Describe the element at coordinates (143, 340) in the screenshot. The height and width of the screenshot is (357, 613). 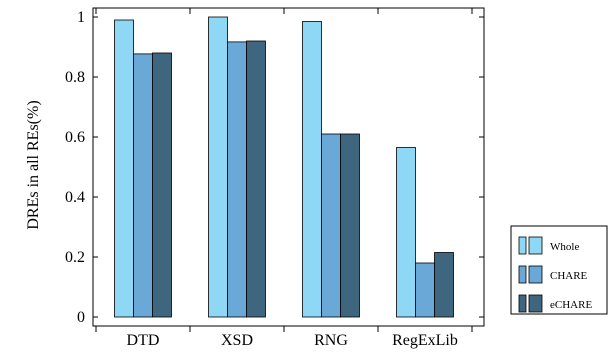
I see `x-tick-label-dtd: DTD` at that location.